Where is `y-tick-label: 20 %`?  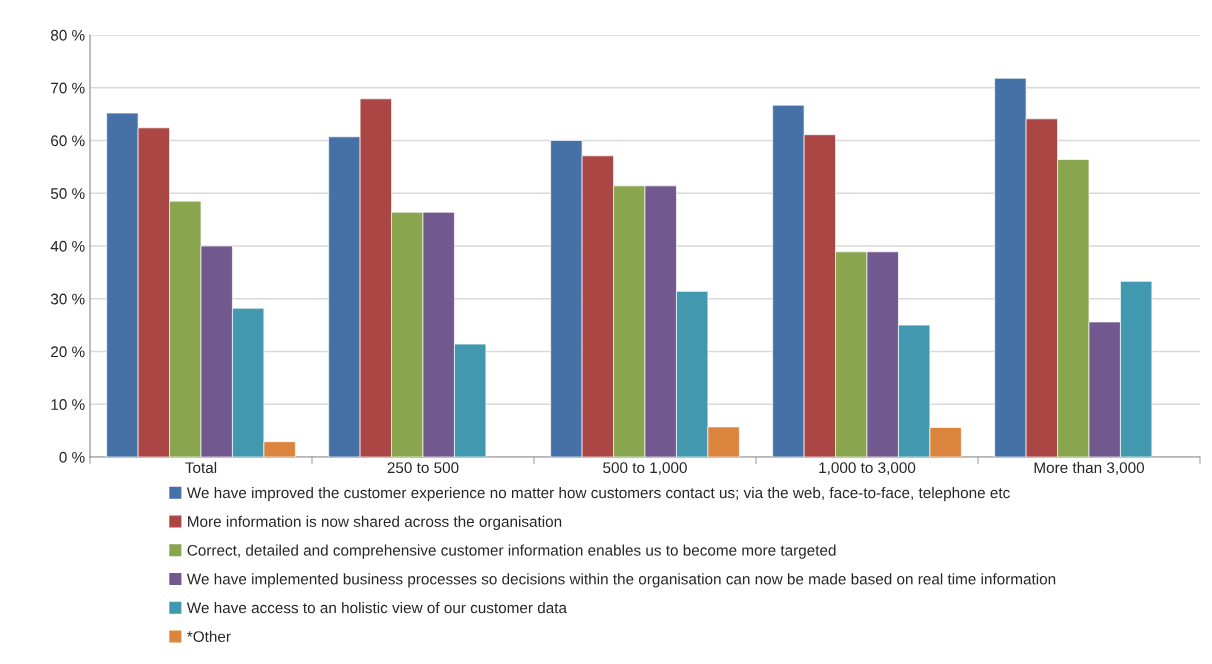 y-tick-label: 20 % is located at coordinates (68, 352).